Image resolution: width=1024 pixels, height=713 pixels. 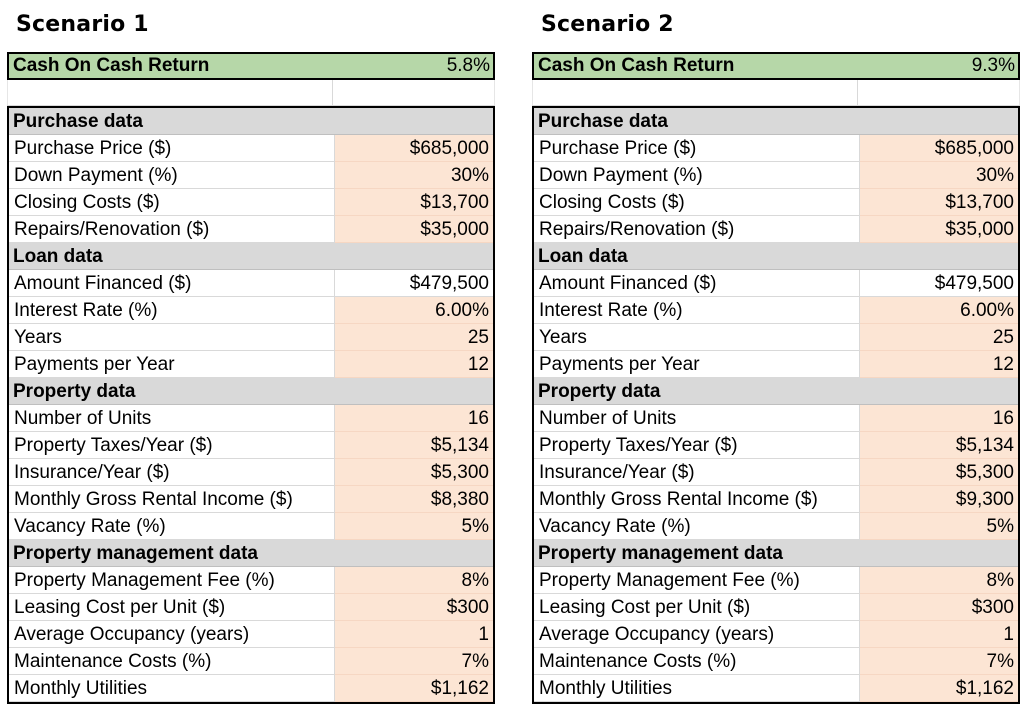 I want to click on row-label: Insurance/Year ($), so click(x=697, y=472).